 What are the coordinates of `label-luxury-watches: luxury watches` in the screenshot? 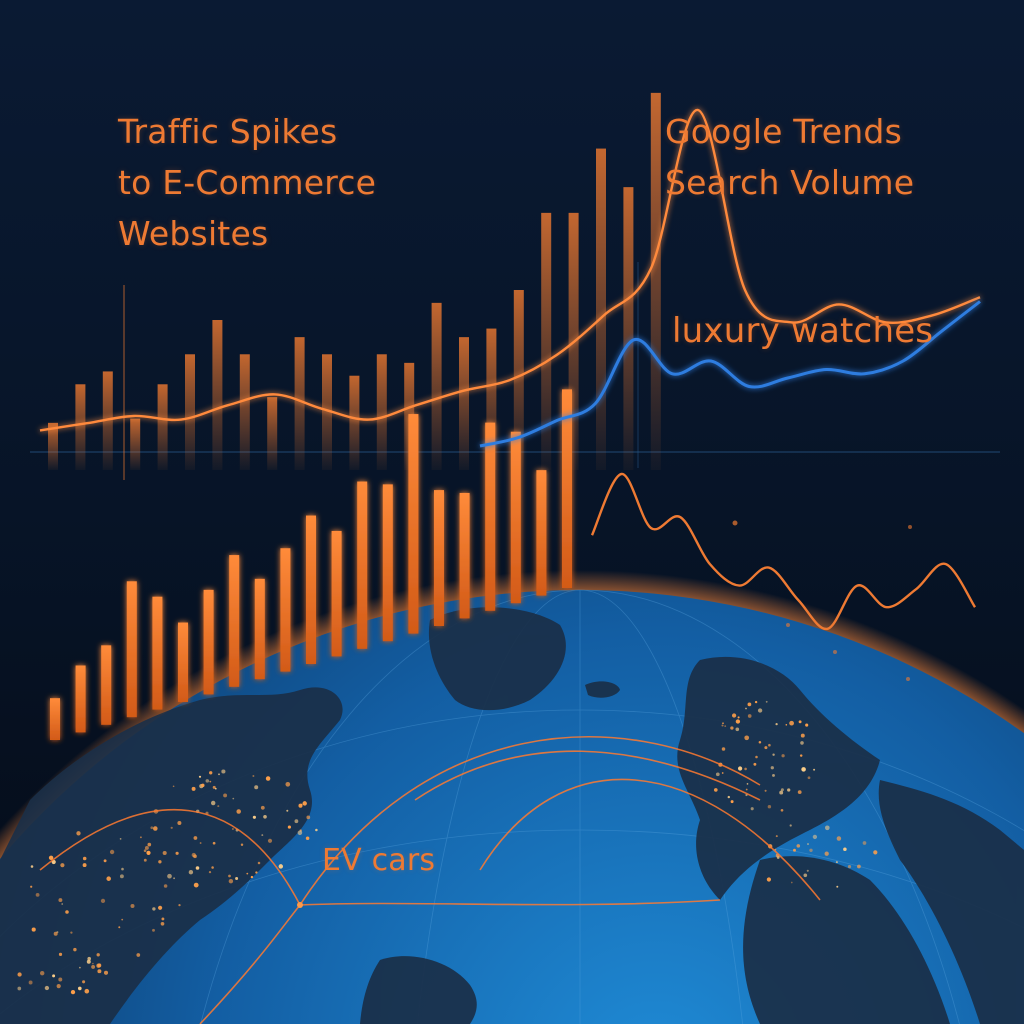 It's located at (803, 331).